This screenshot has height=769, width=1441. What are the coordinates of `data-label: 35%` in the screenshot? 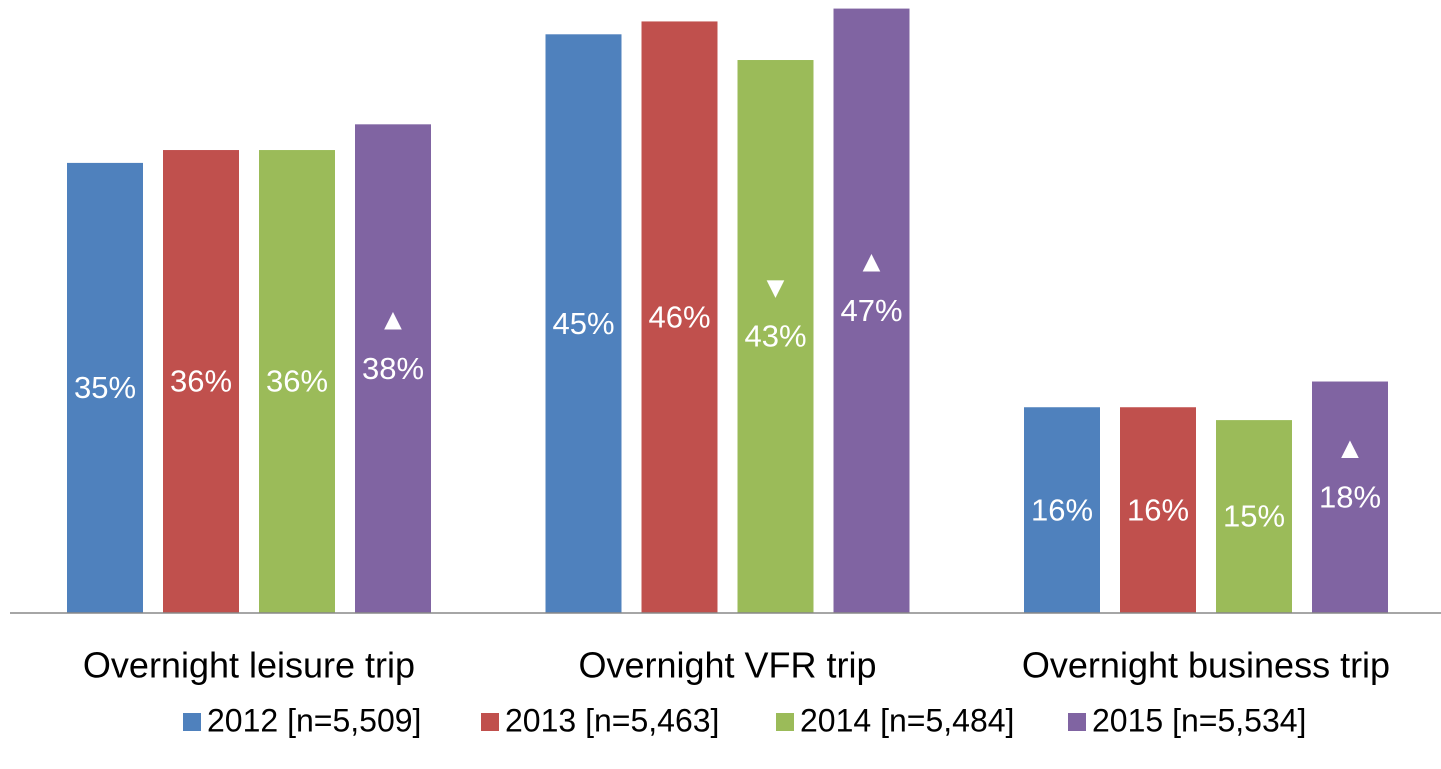 It's located at (105, 387).